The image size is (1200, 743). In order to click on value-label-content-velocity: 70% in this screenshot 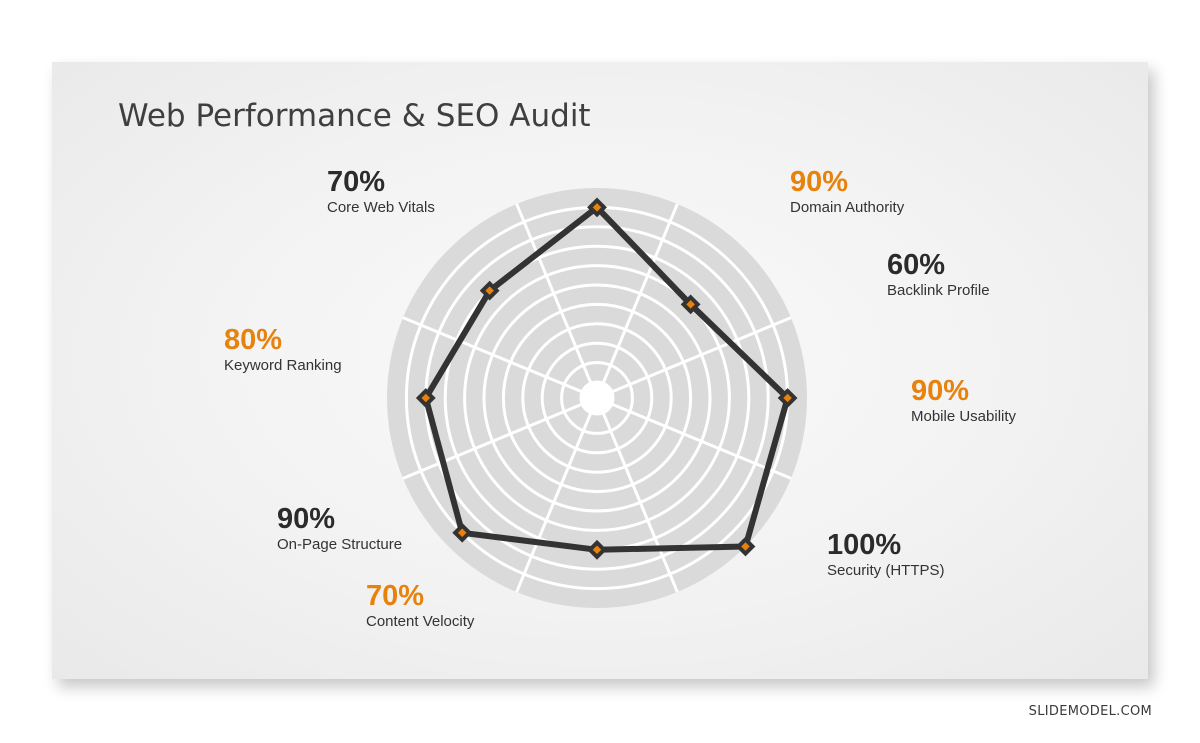, I will do `click(395, 596)`.